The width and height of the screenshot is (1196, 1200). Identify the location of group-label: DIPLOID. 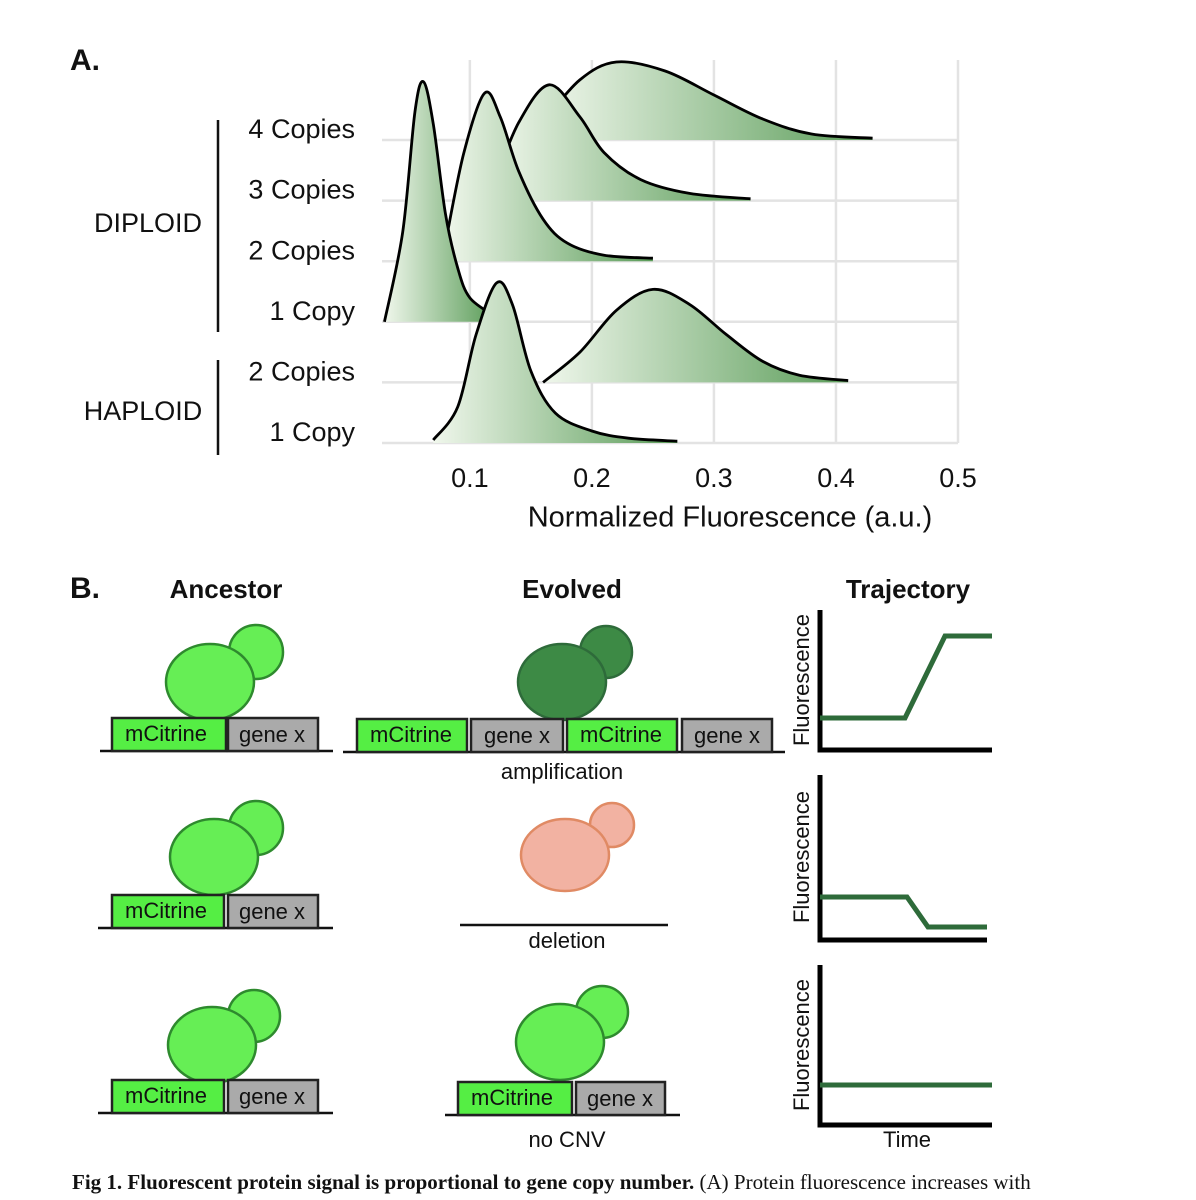
(148, 223).